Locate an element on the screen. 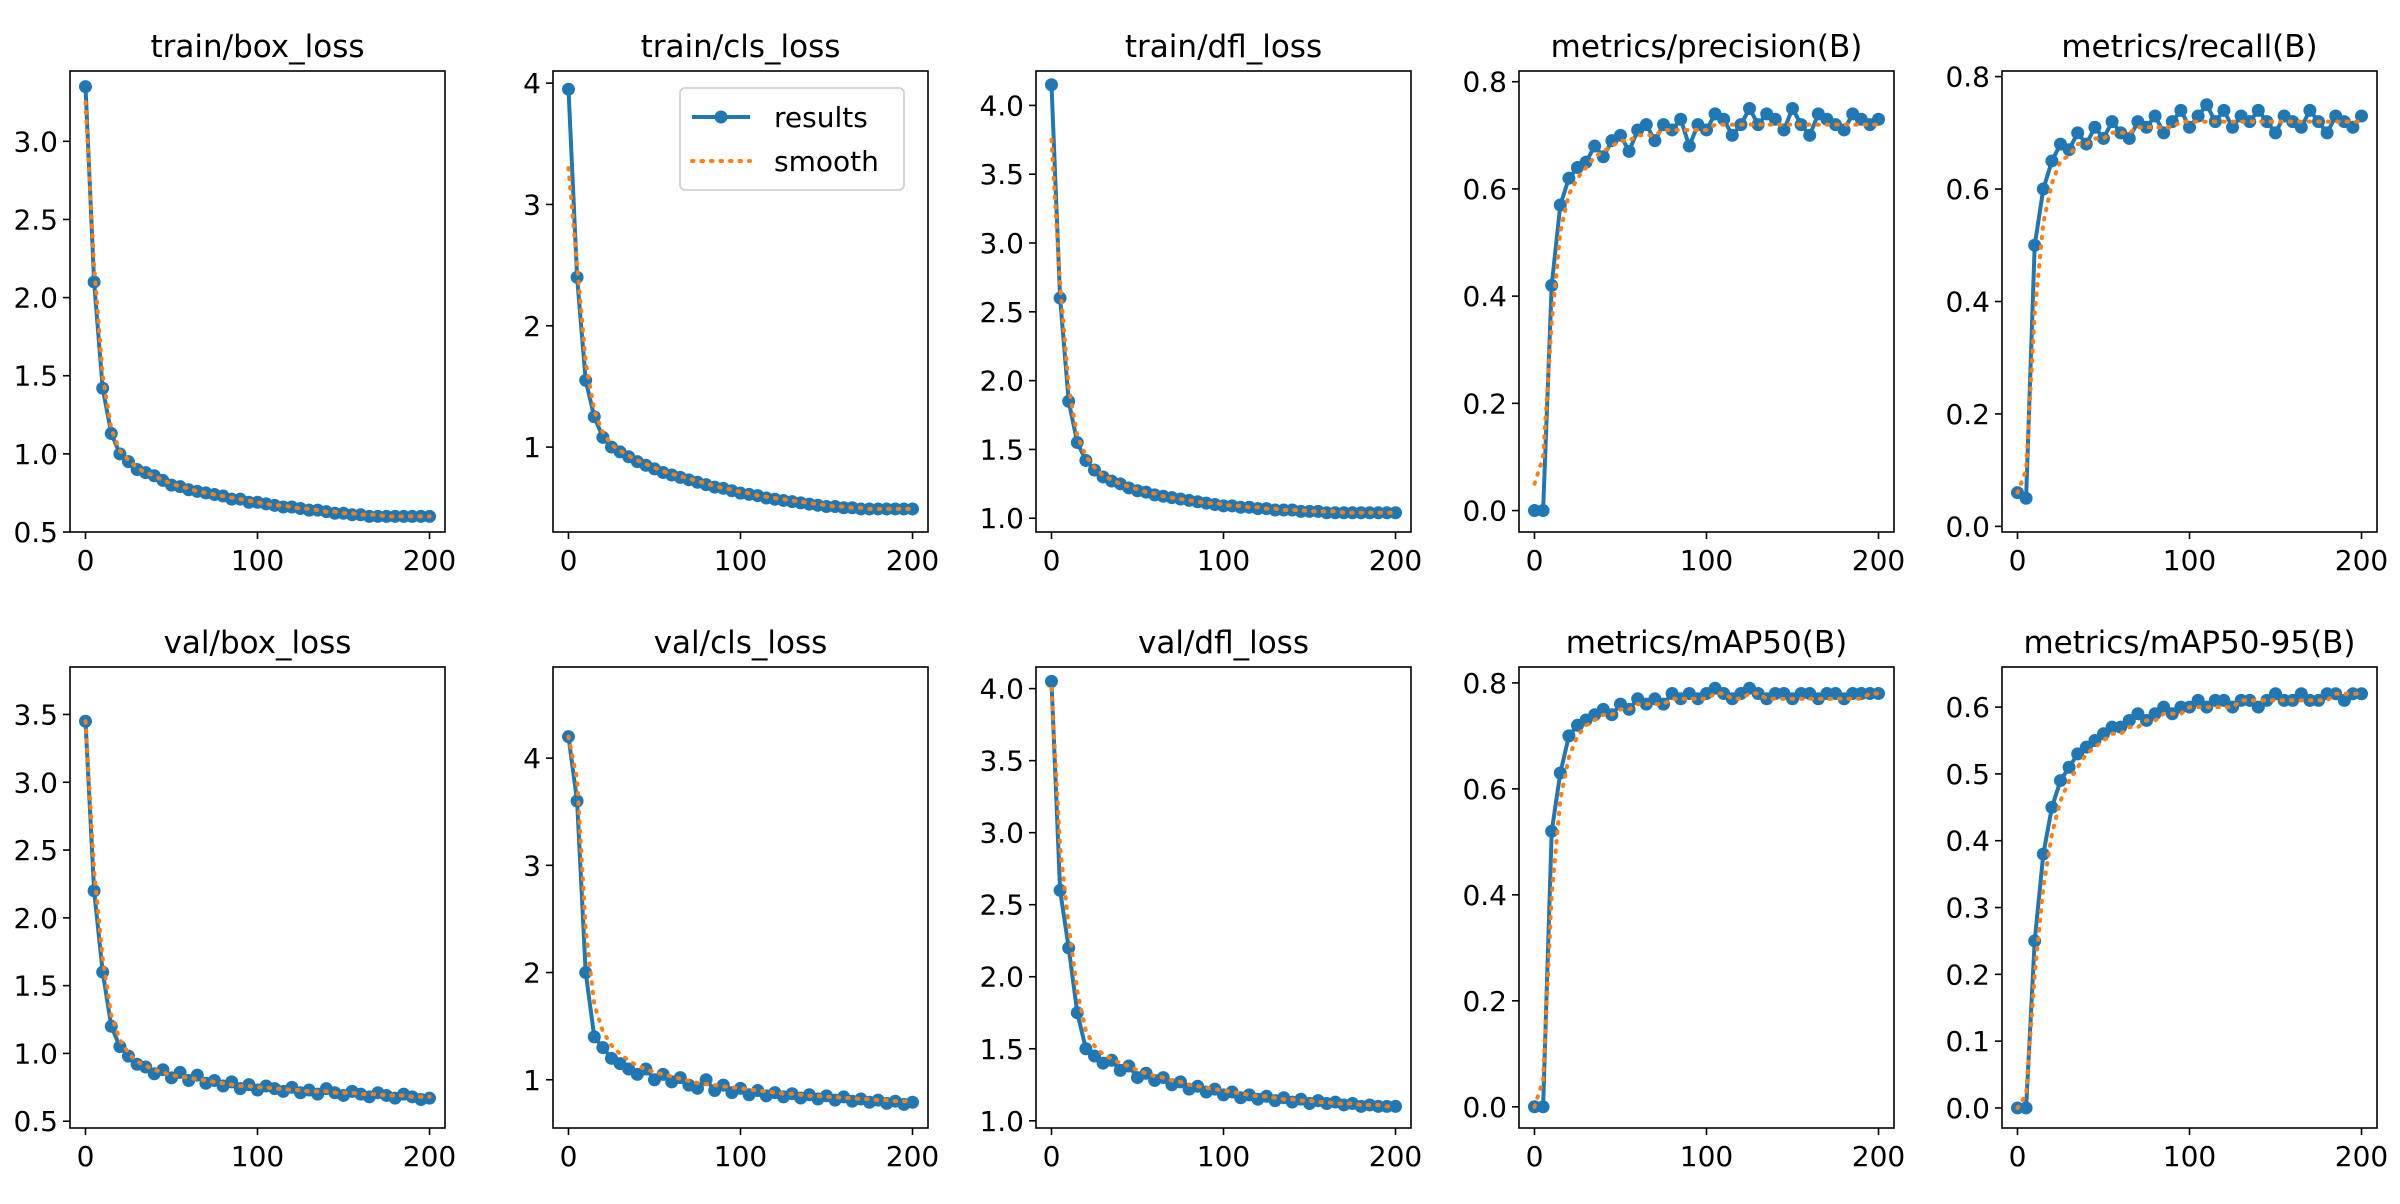 Image resolution: width=2400 pixels, height=1204 pixels. chart-title: val/dfl_loss is located at coordinates (1223, 643).